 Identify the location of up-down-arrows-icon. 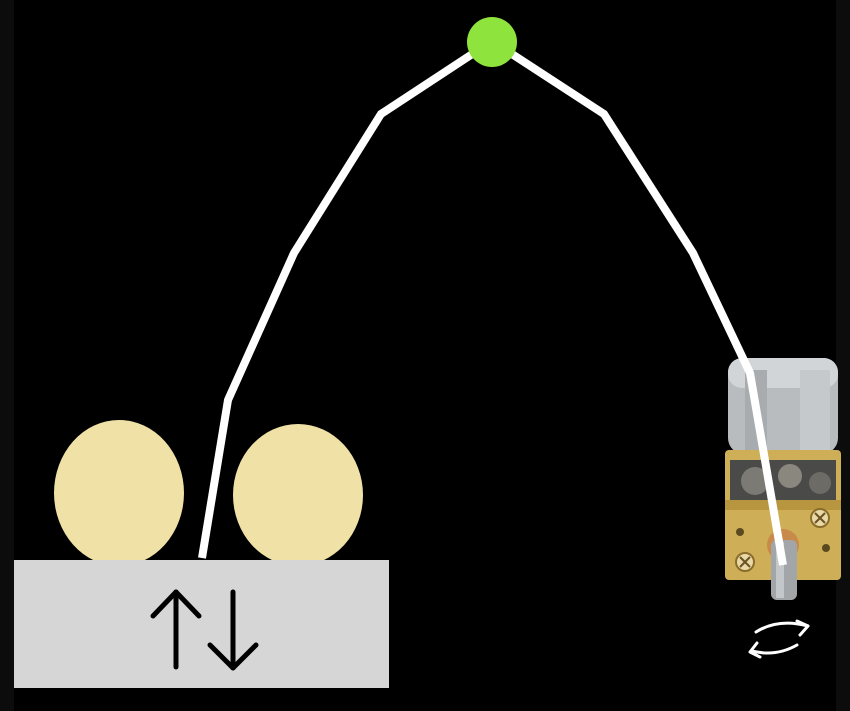
(204, 630).